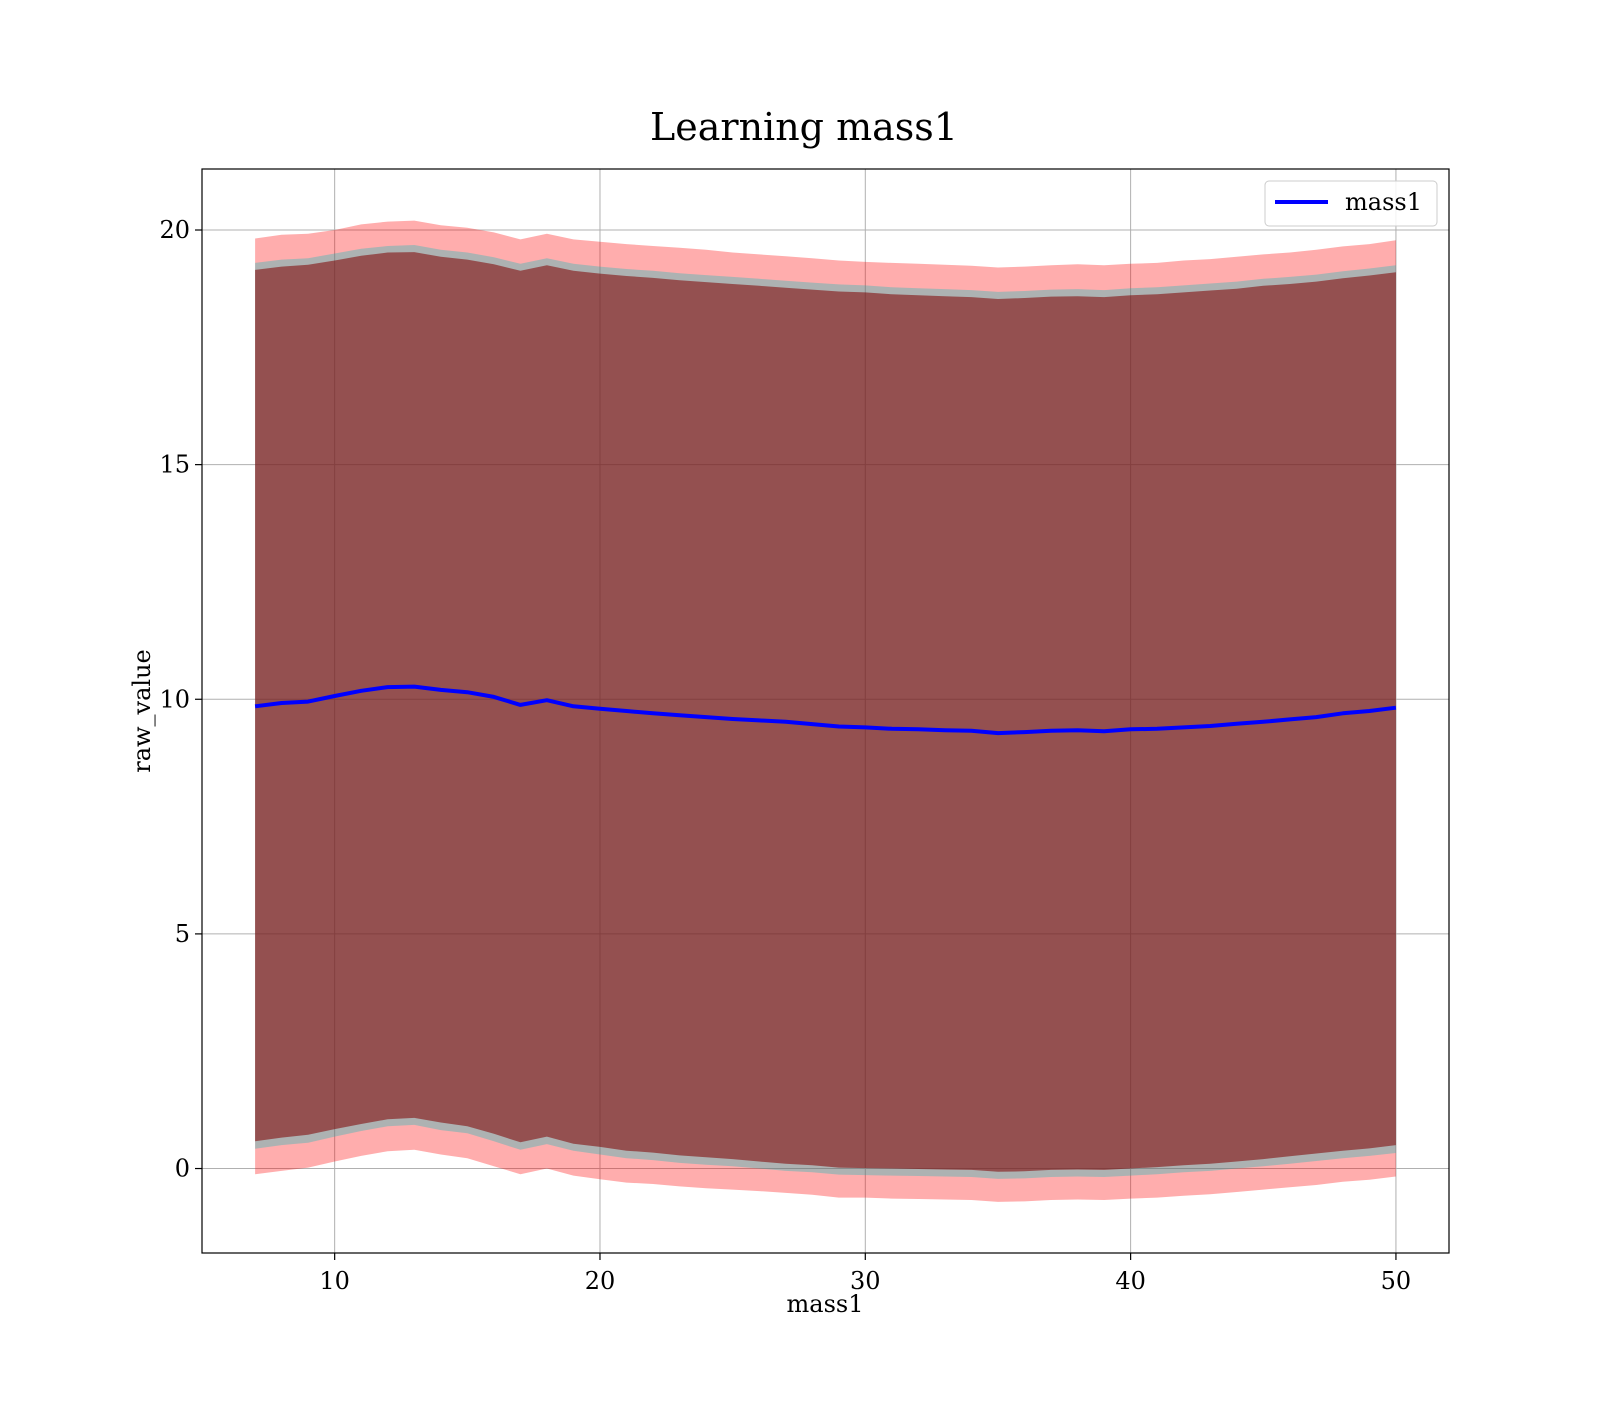 Image resolution: width=1600 pixels, height=1404 pixels. What do you see at coordinates (1383, 202) in the screenshot?
I see `legend-label-mass1: mass1` at bounding box center [1383, 202].